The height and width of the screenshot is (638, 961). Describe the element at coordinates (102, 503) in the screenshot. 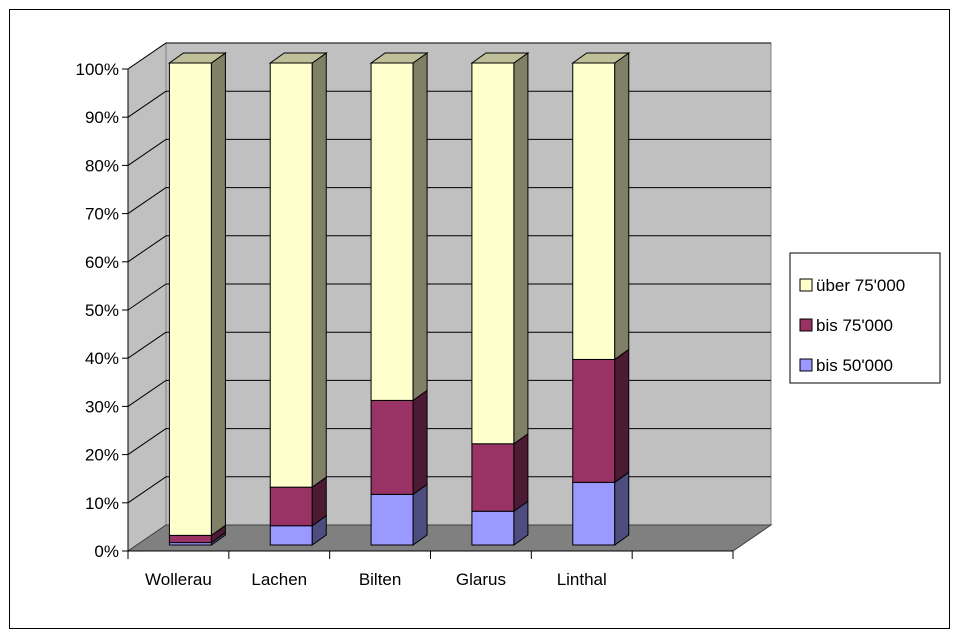

I see `y-tick-label: 10%` at that location.